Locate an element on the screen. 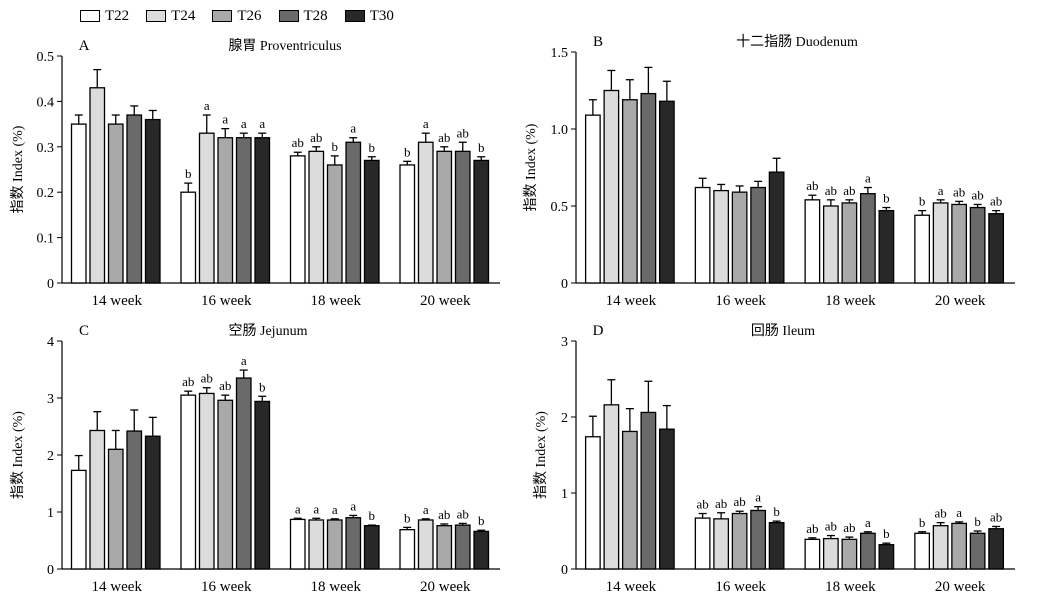 Image resolution: width=1047 pixels, height=609 pixels. significance-label-b: a is located at coordinates (868, 178).